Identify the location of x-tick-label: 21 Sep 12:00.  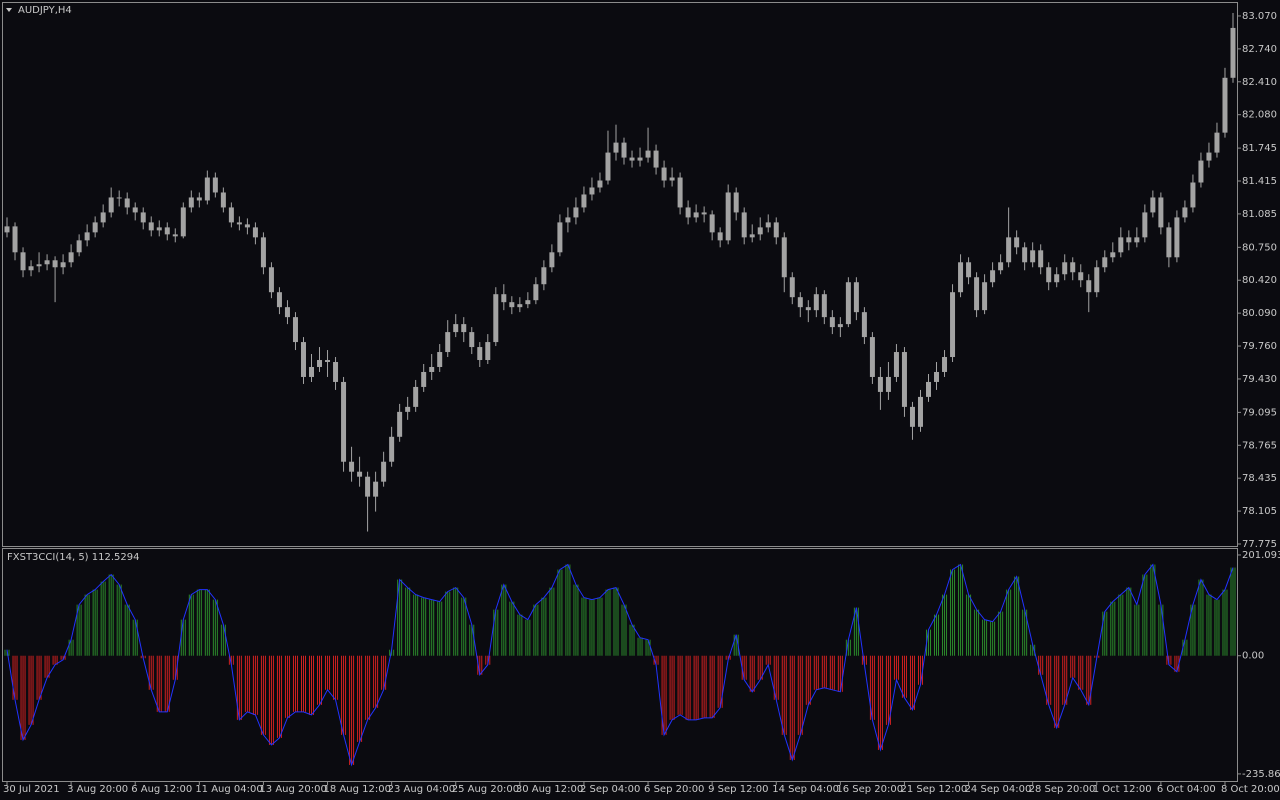
(933, 789).